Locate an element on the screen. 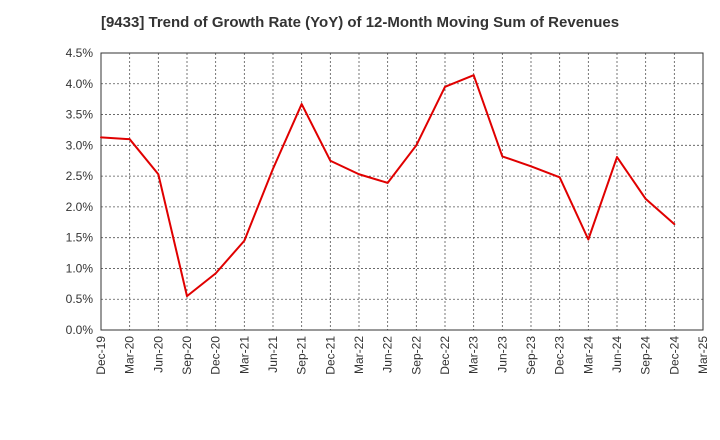 The image size is (720, 440). x-tick-label: Mar-20 is located at coordinates (130, 355).